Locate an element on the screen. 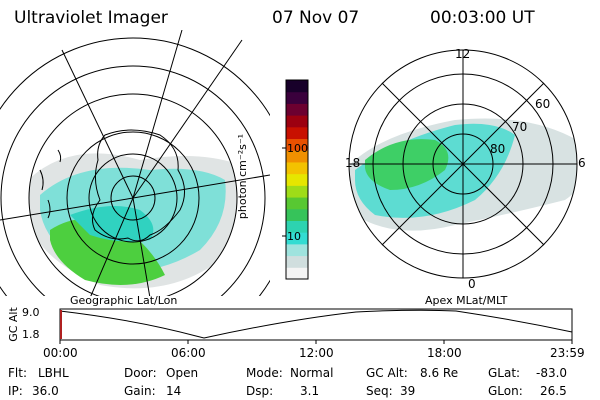 The image size is (600, 400). colorbar is located at coordinates (295, 179).